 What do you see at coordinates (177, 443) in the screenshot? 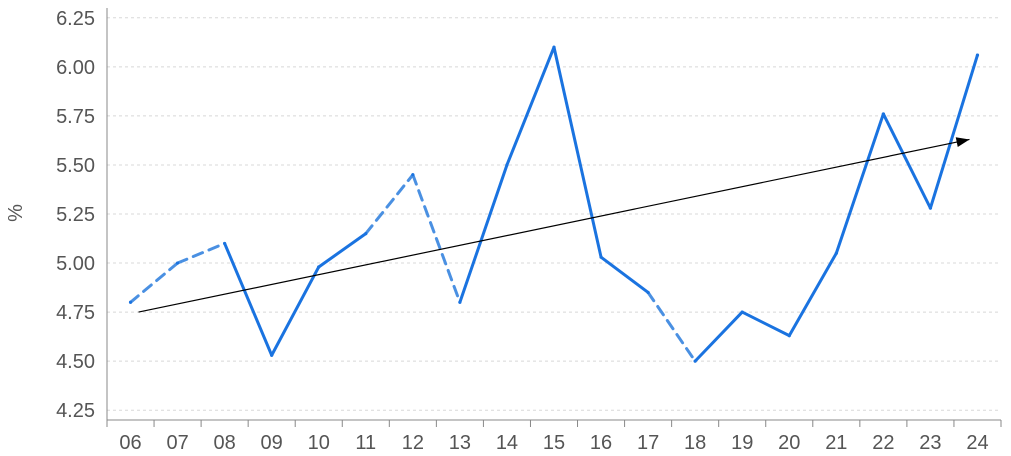
I see `x-tick-label: 07` at bounding box center [177, 443].